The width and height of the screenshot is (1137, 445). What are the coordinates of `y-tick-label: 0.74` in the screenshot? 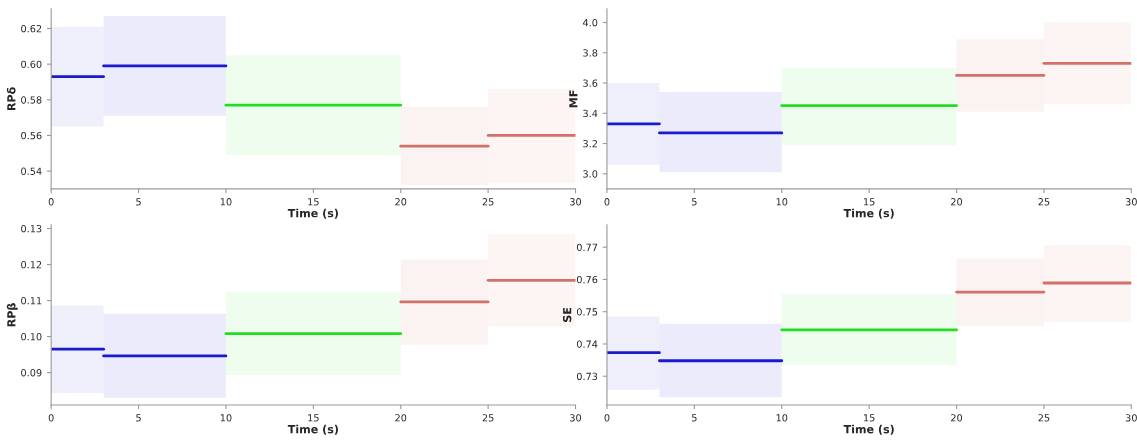 It's located at (587, 344).